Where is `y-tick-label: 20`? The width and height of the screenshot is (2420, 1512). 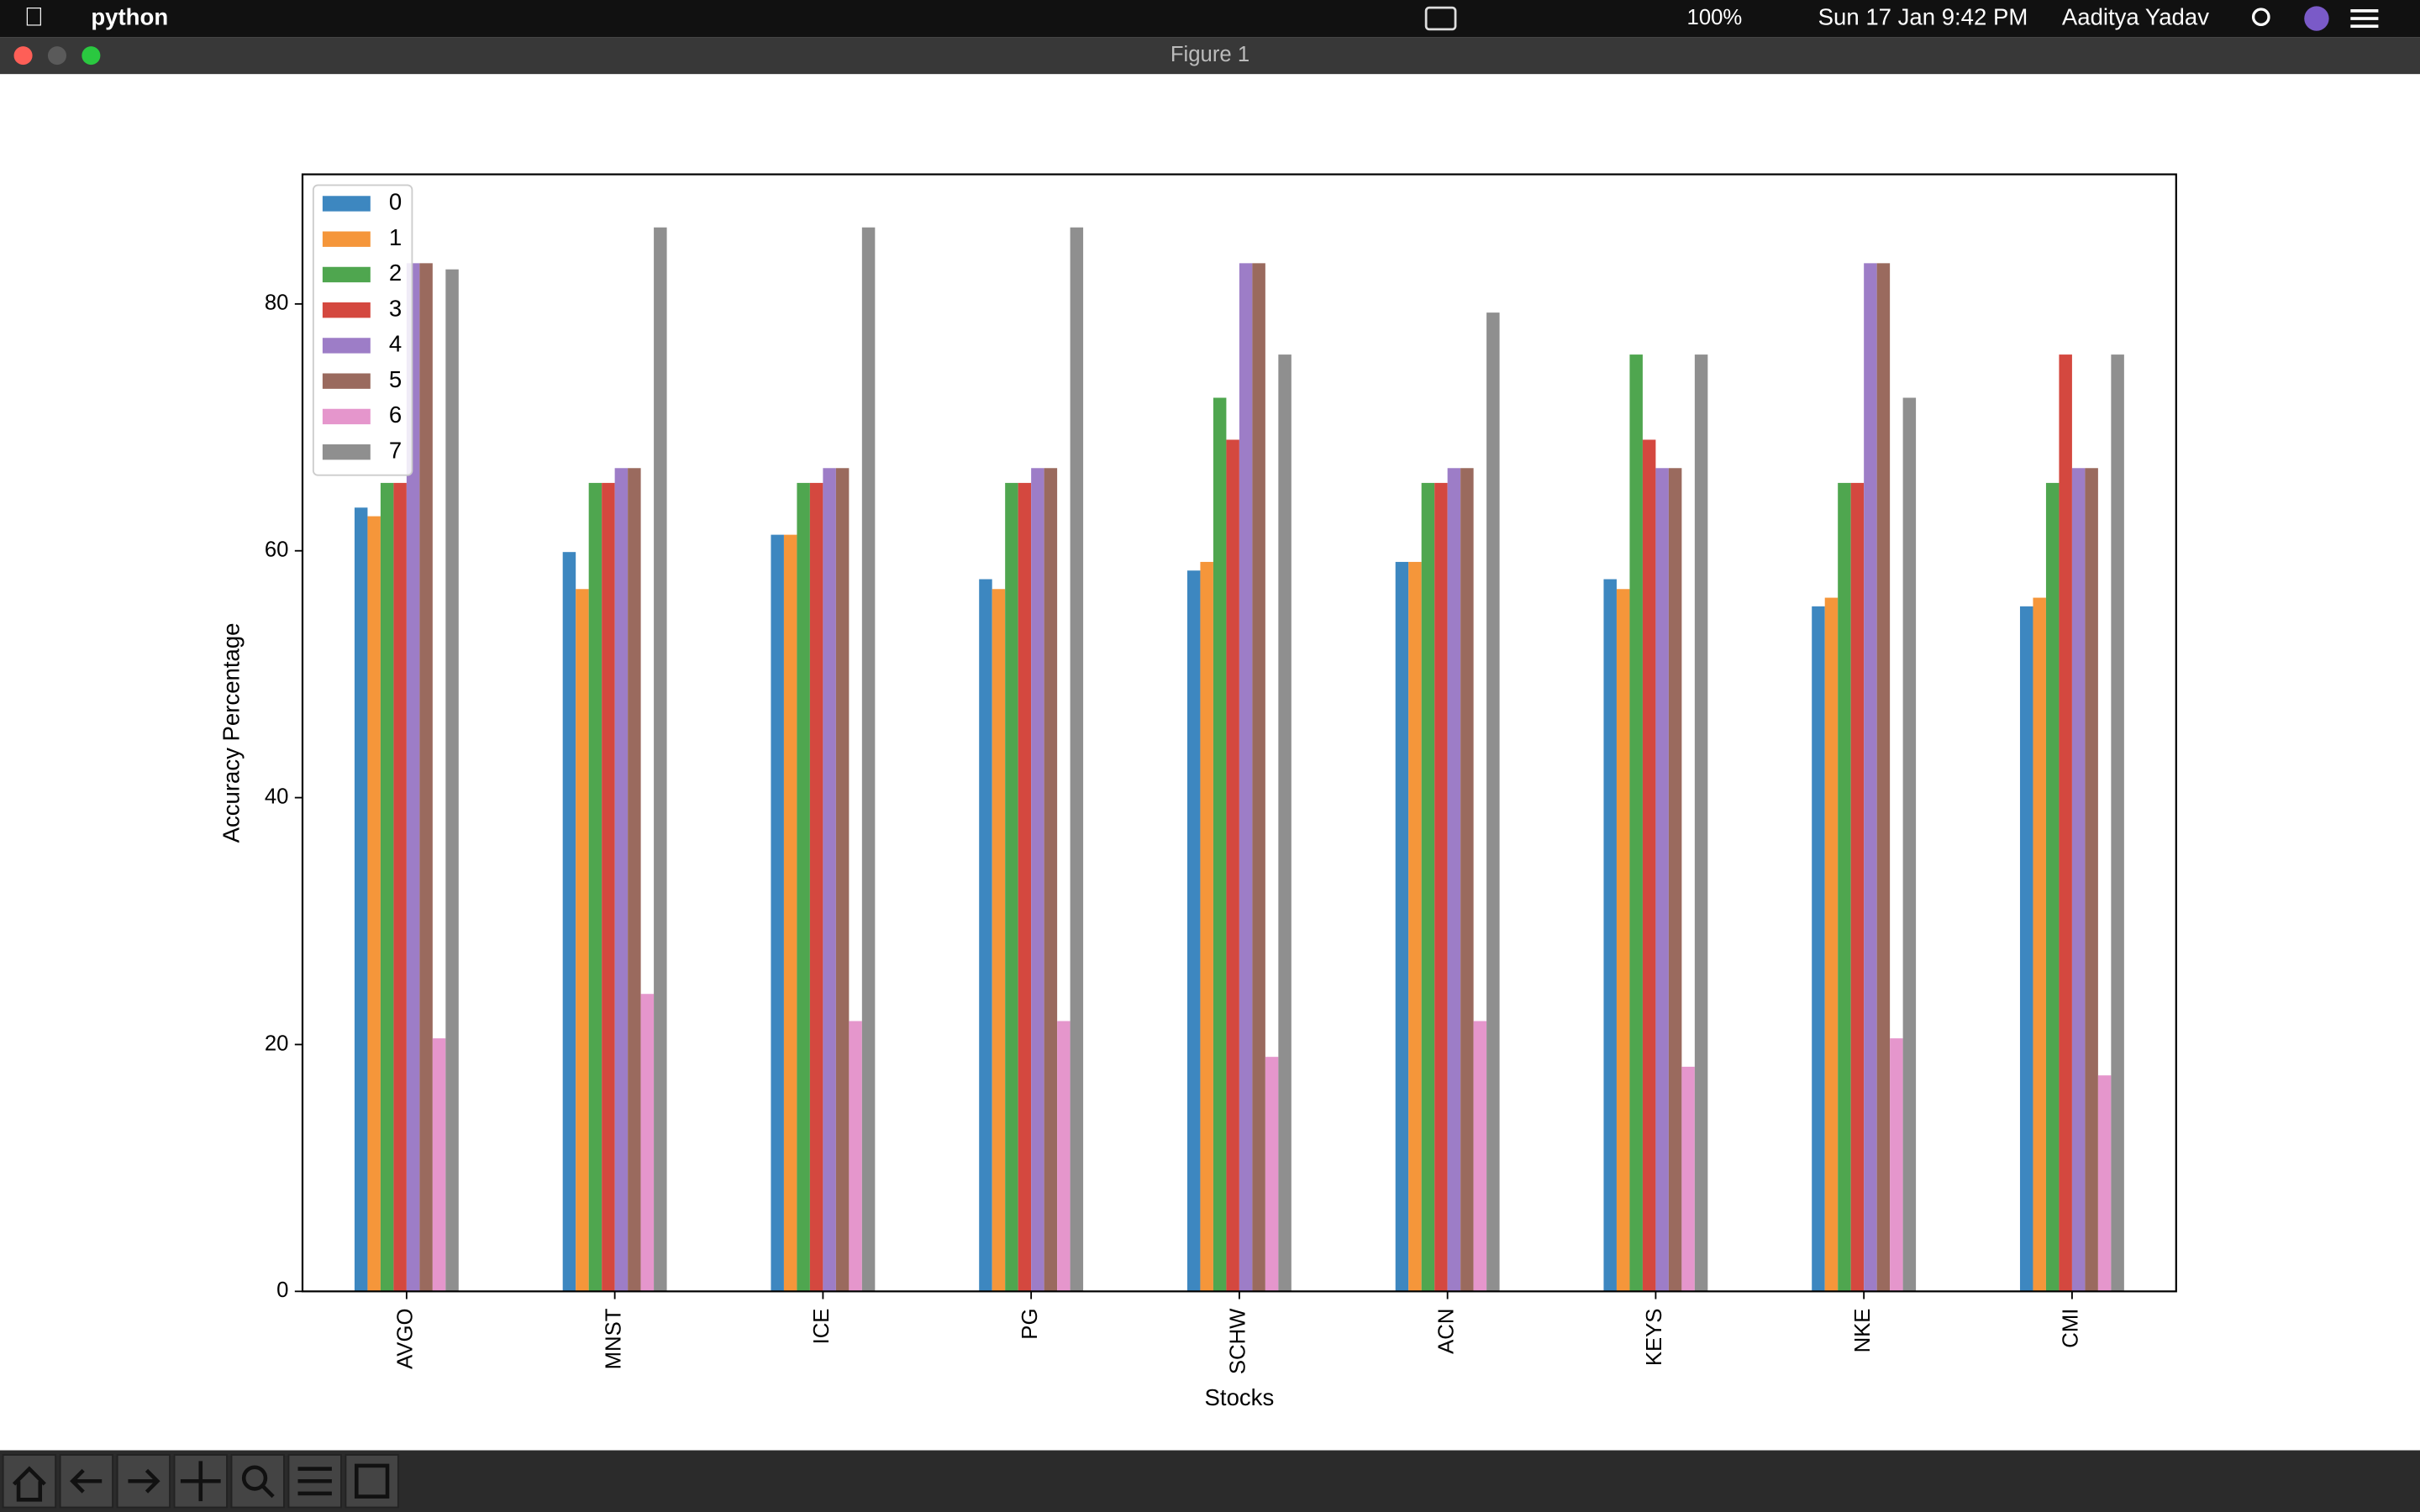 y-tick-label: 20 is located at coordinates (277, 1043).